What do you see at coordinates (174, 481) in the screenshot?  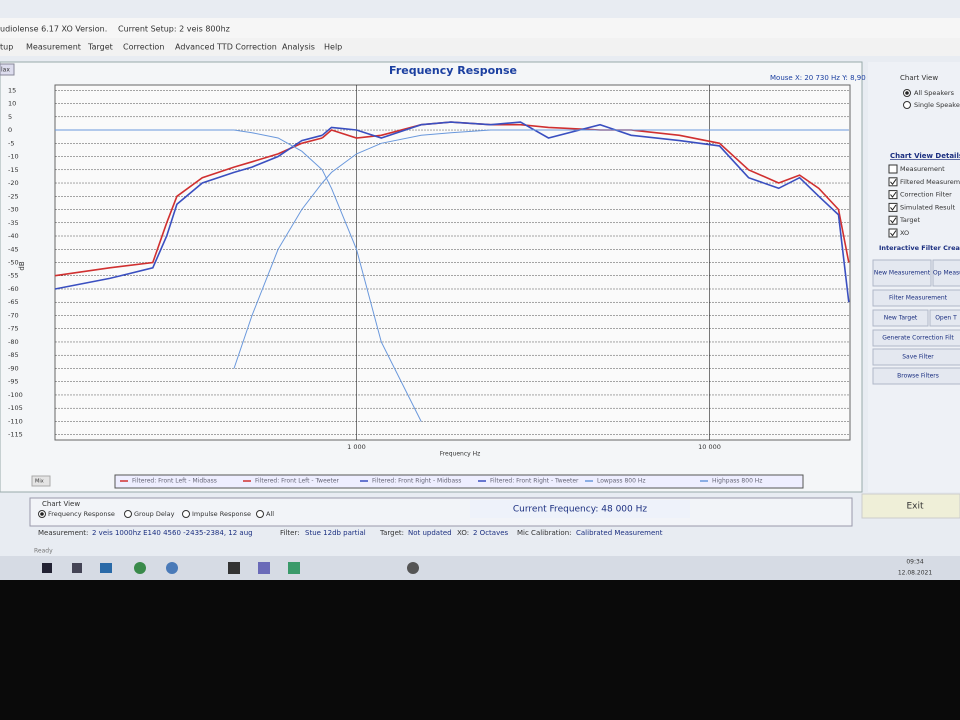 I see `legend-label: Filtered: Front Left - Midbass` at bounding box center [174, 481].